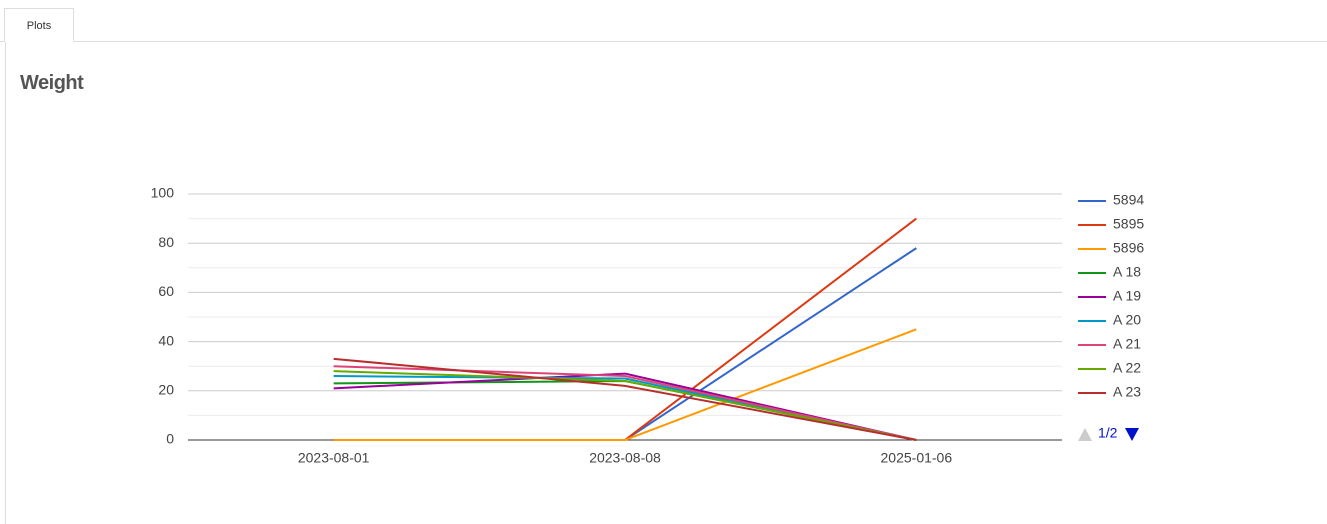 This screenshot has width=1327, height=524. What do you see at coordinates (1127, 368) in the screenshot?
I see `legend-label: A 22` at bounding box center [1127, 368].